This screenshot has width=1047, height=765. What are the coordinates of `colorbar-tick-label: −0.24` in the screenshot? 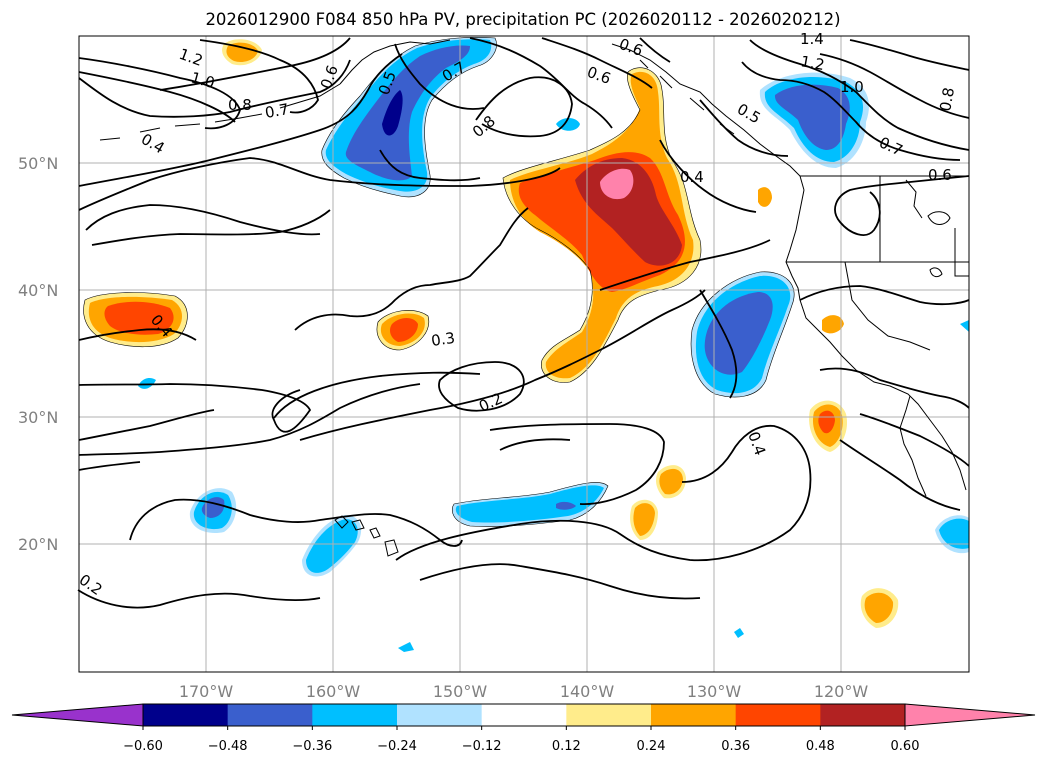 It's located at (397, 746).